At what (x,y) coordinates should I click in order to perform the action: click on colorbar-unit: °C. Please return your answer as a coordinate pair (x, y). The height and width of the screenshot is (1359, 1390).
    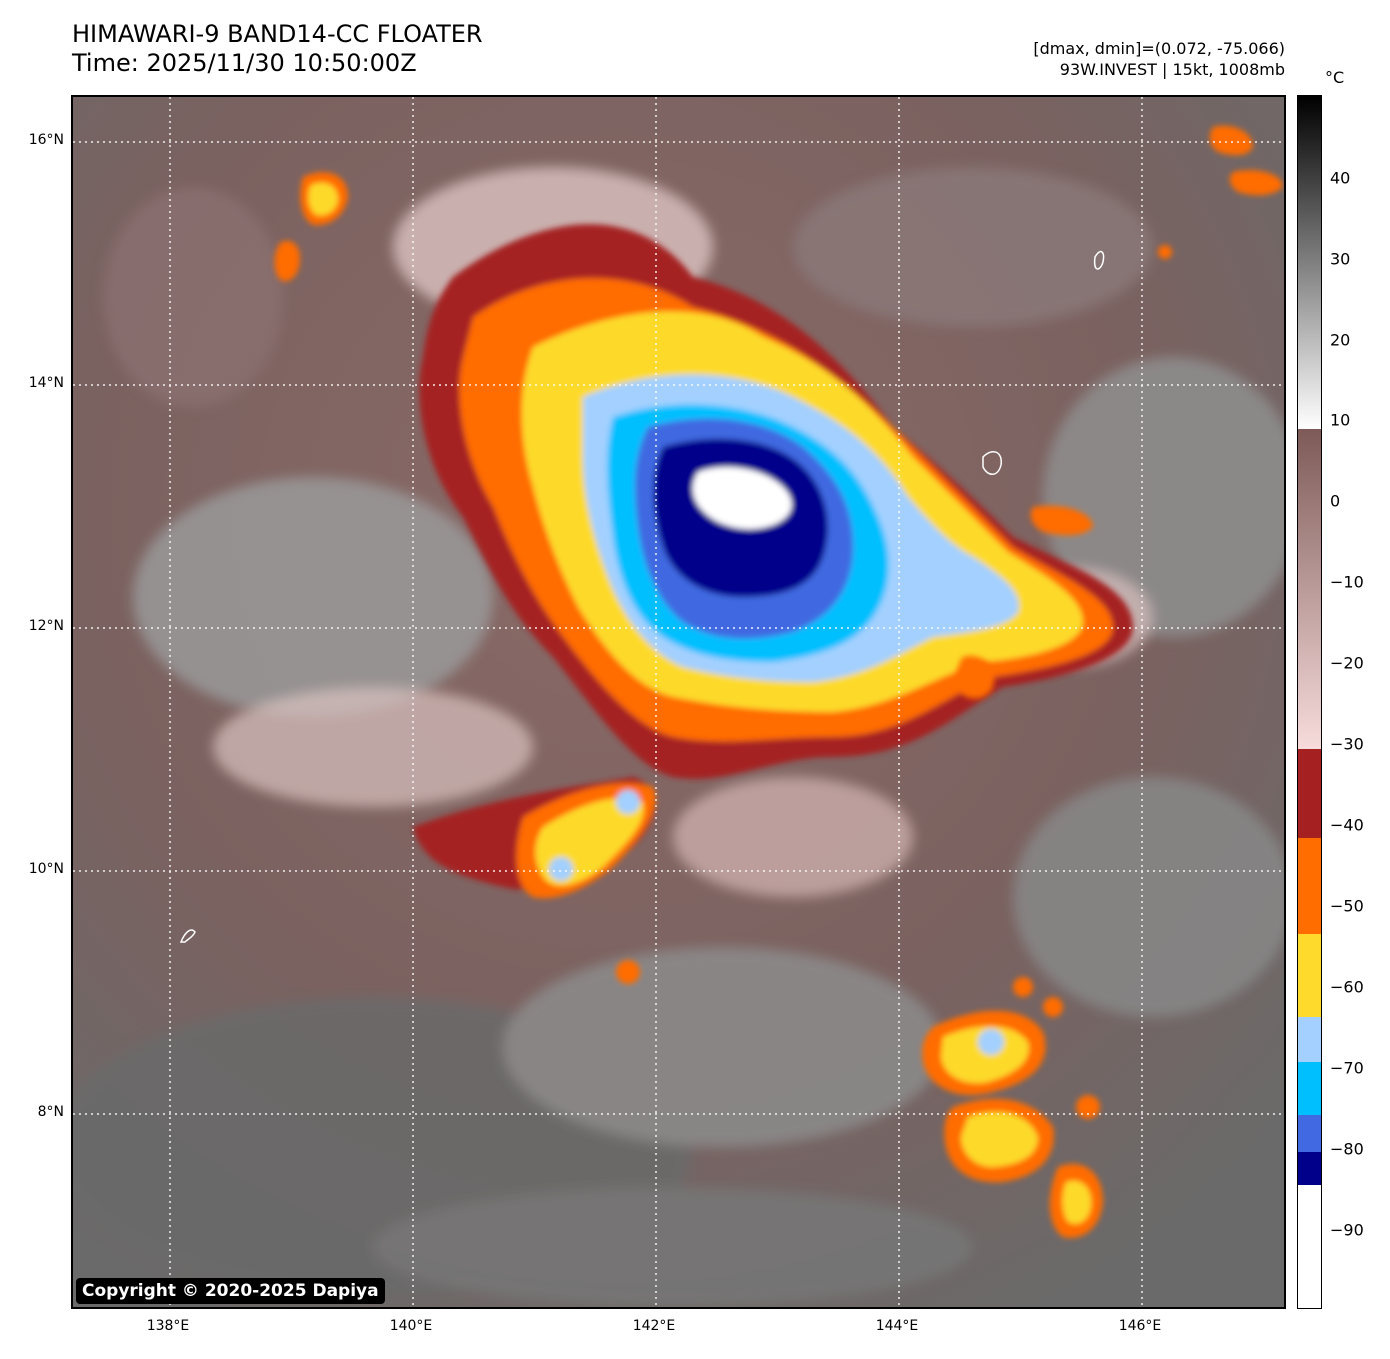
    Looking at the image, I should click on (1335, 77).